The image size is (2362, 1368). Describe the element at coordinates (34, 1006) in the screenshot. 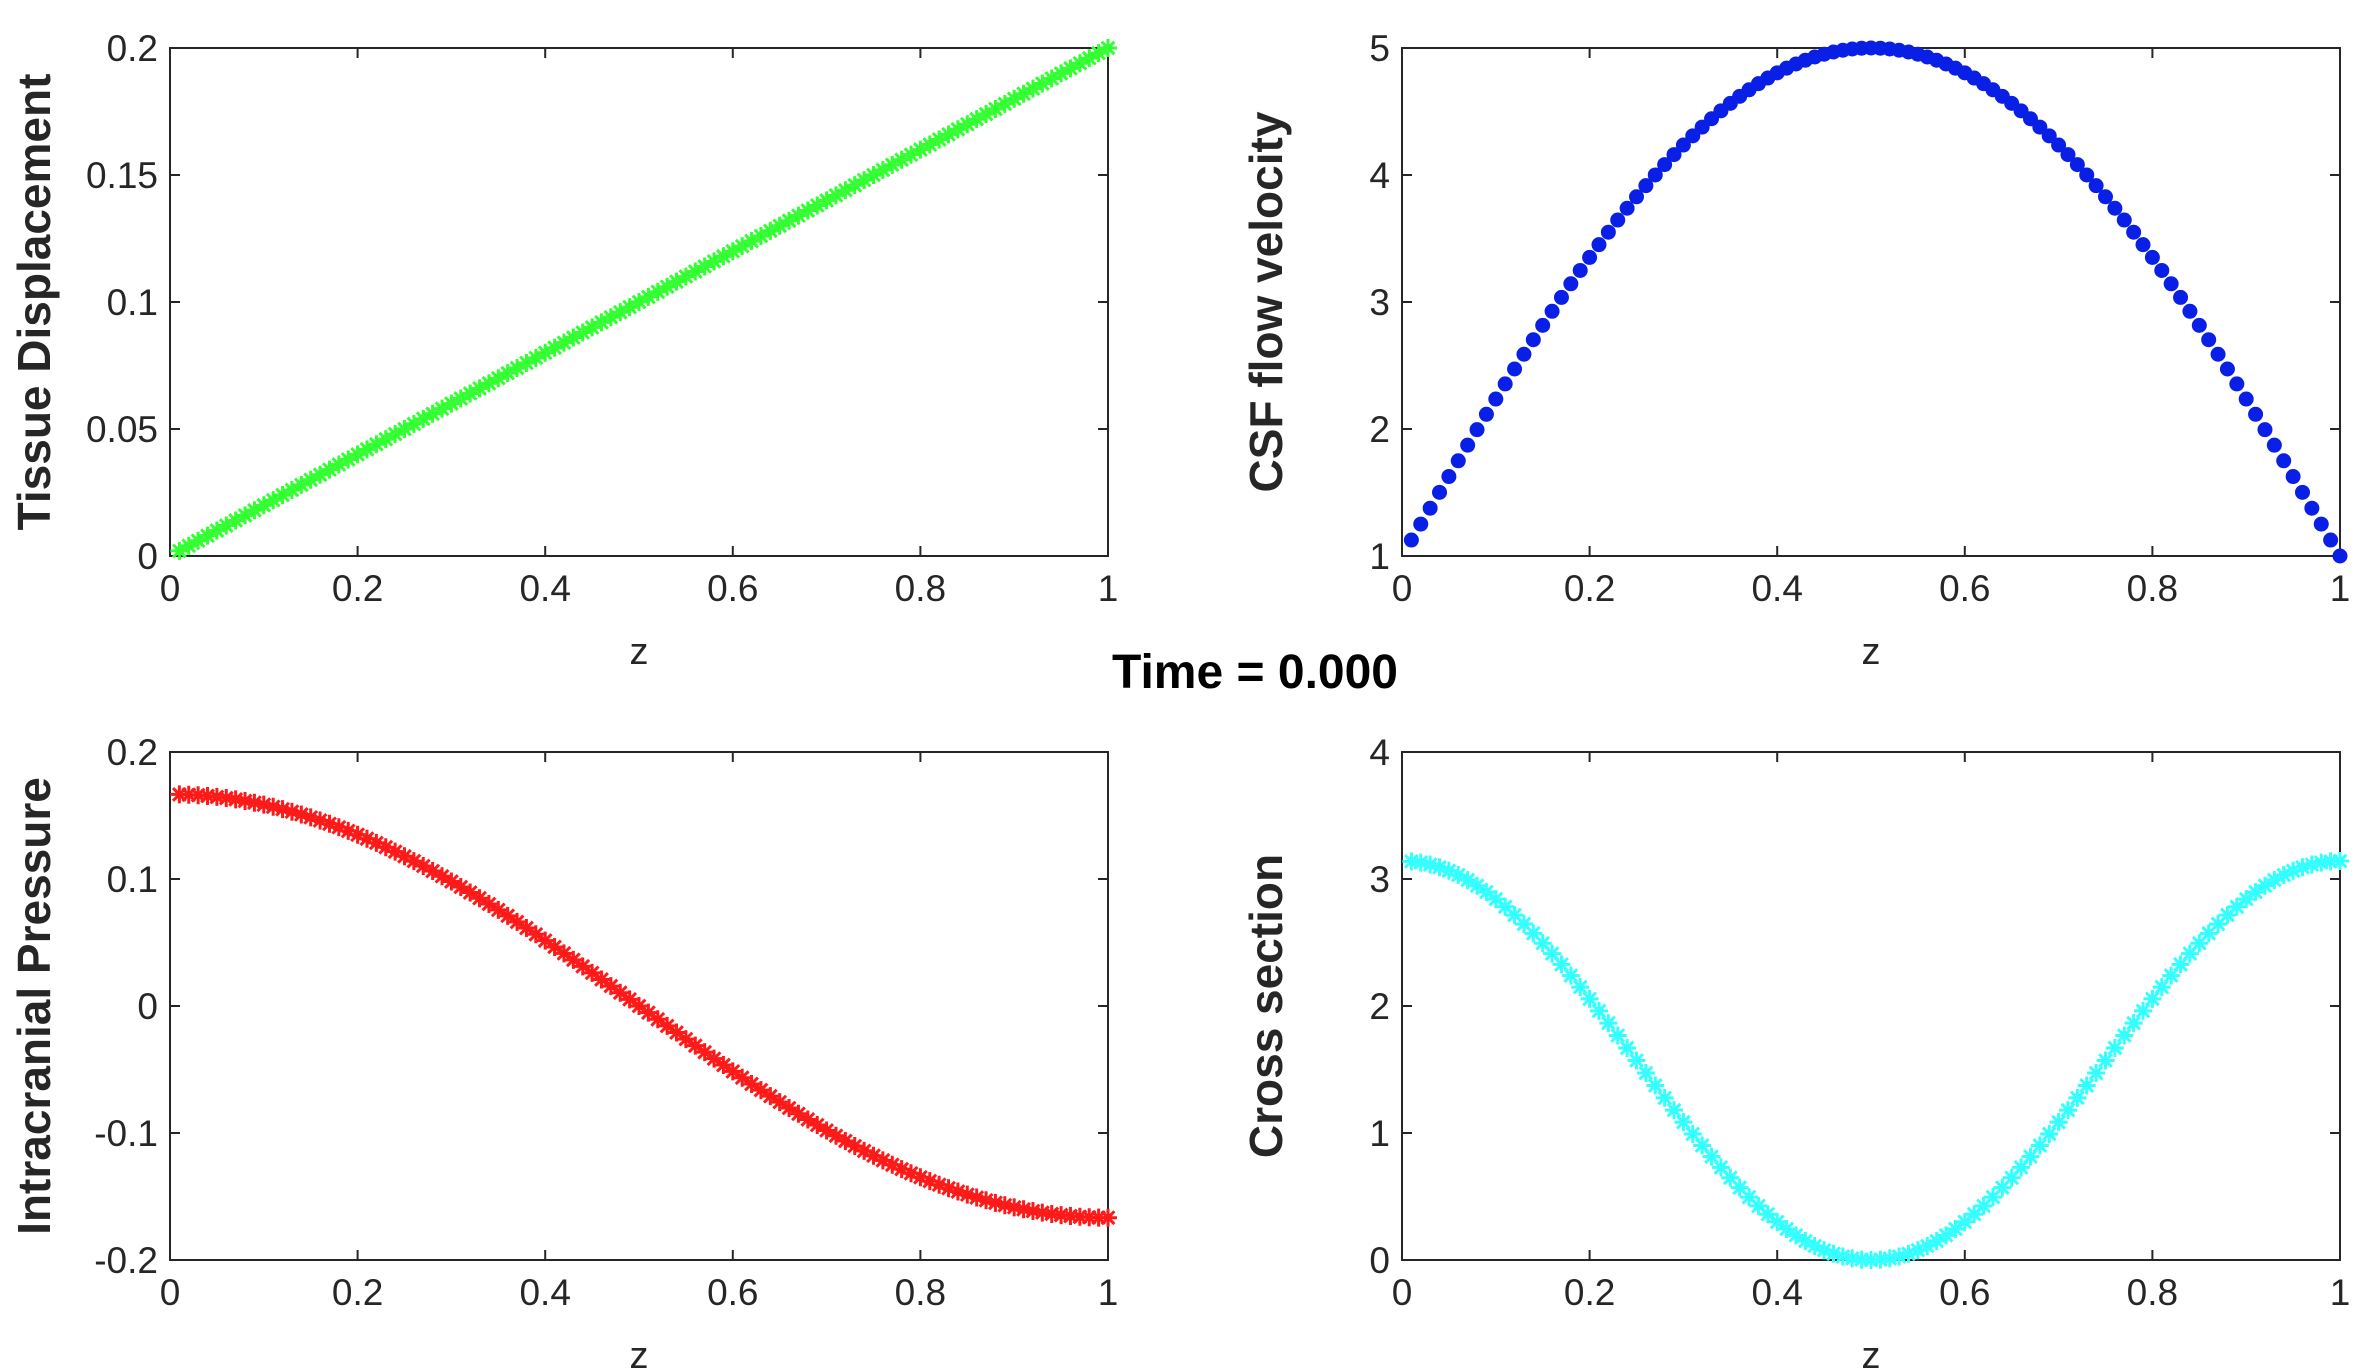

I see `y-axis-label: Intracranial Pressure` at that location.